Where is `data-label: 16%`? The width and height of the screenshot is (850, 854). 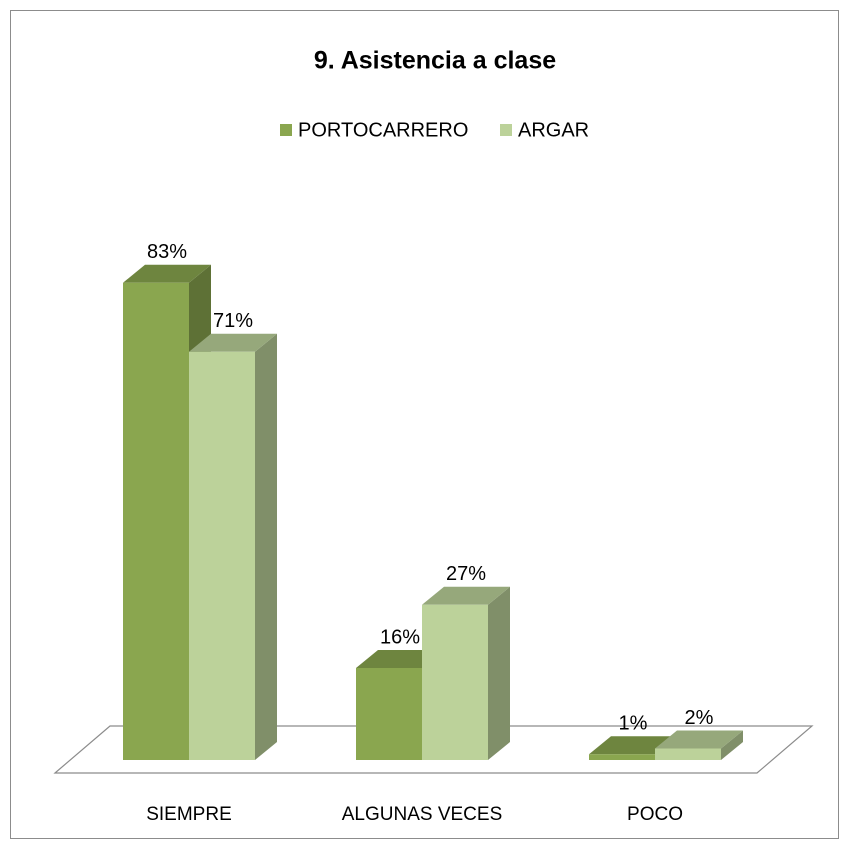
data-label: 16% is located at coordinates (400, 637).